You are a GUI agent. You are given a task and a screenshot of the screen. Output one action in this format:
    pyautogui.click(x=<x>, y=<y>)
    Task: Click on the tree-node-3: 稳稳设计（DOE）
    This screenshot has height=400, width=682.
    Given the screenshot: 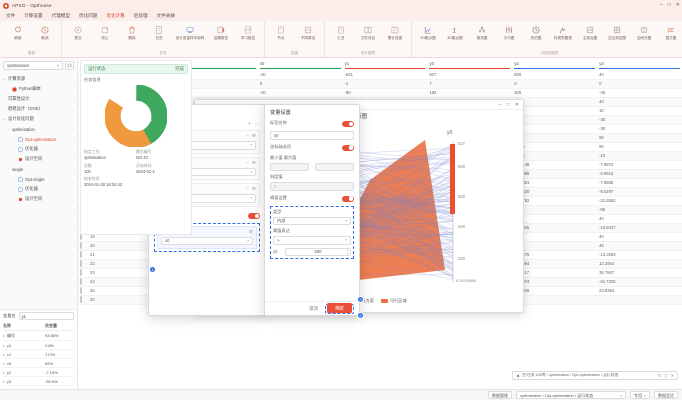 What is the action you would take?
    pyautogui.click(x=38, y=109)
    